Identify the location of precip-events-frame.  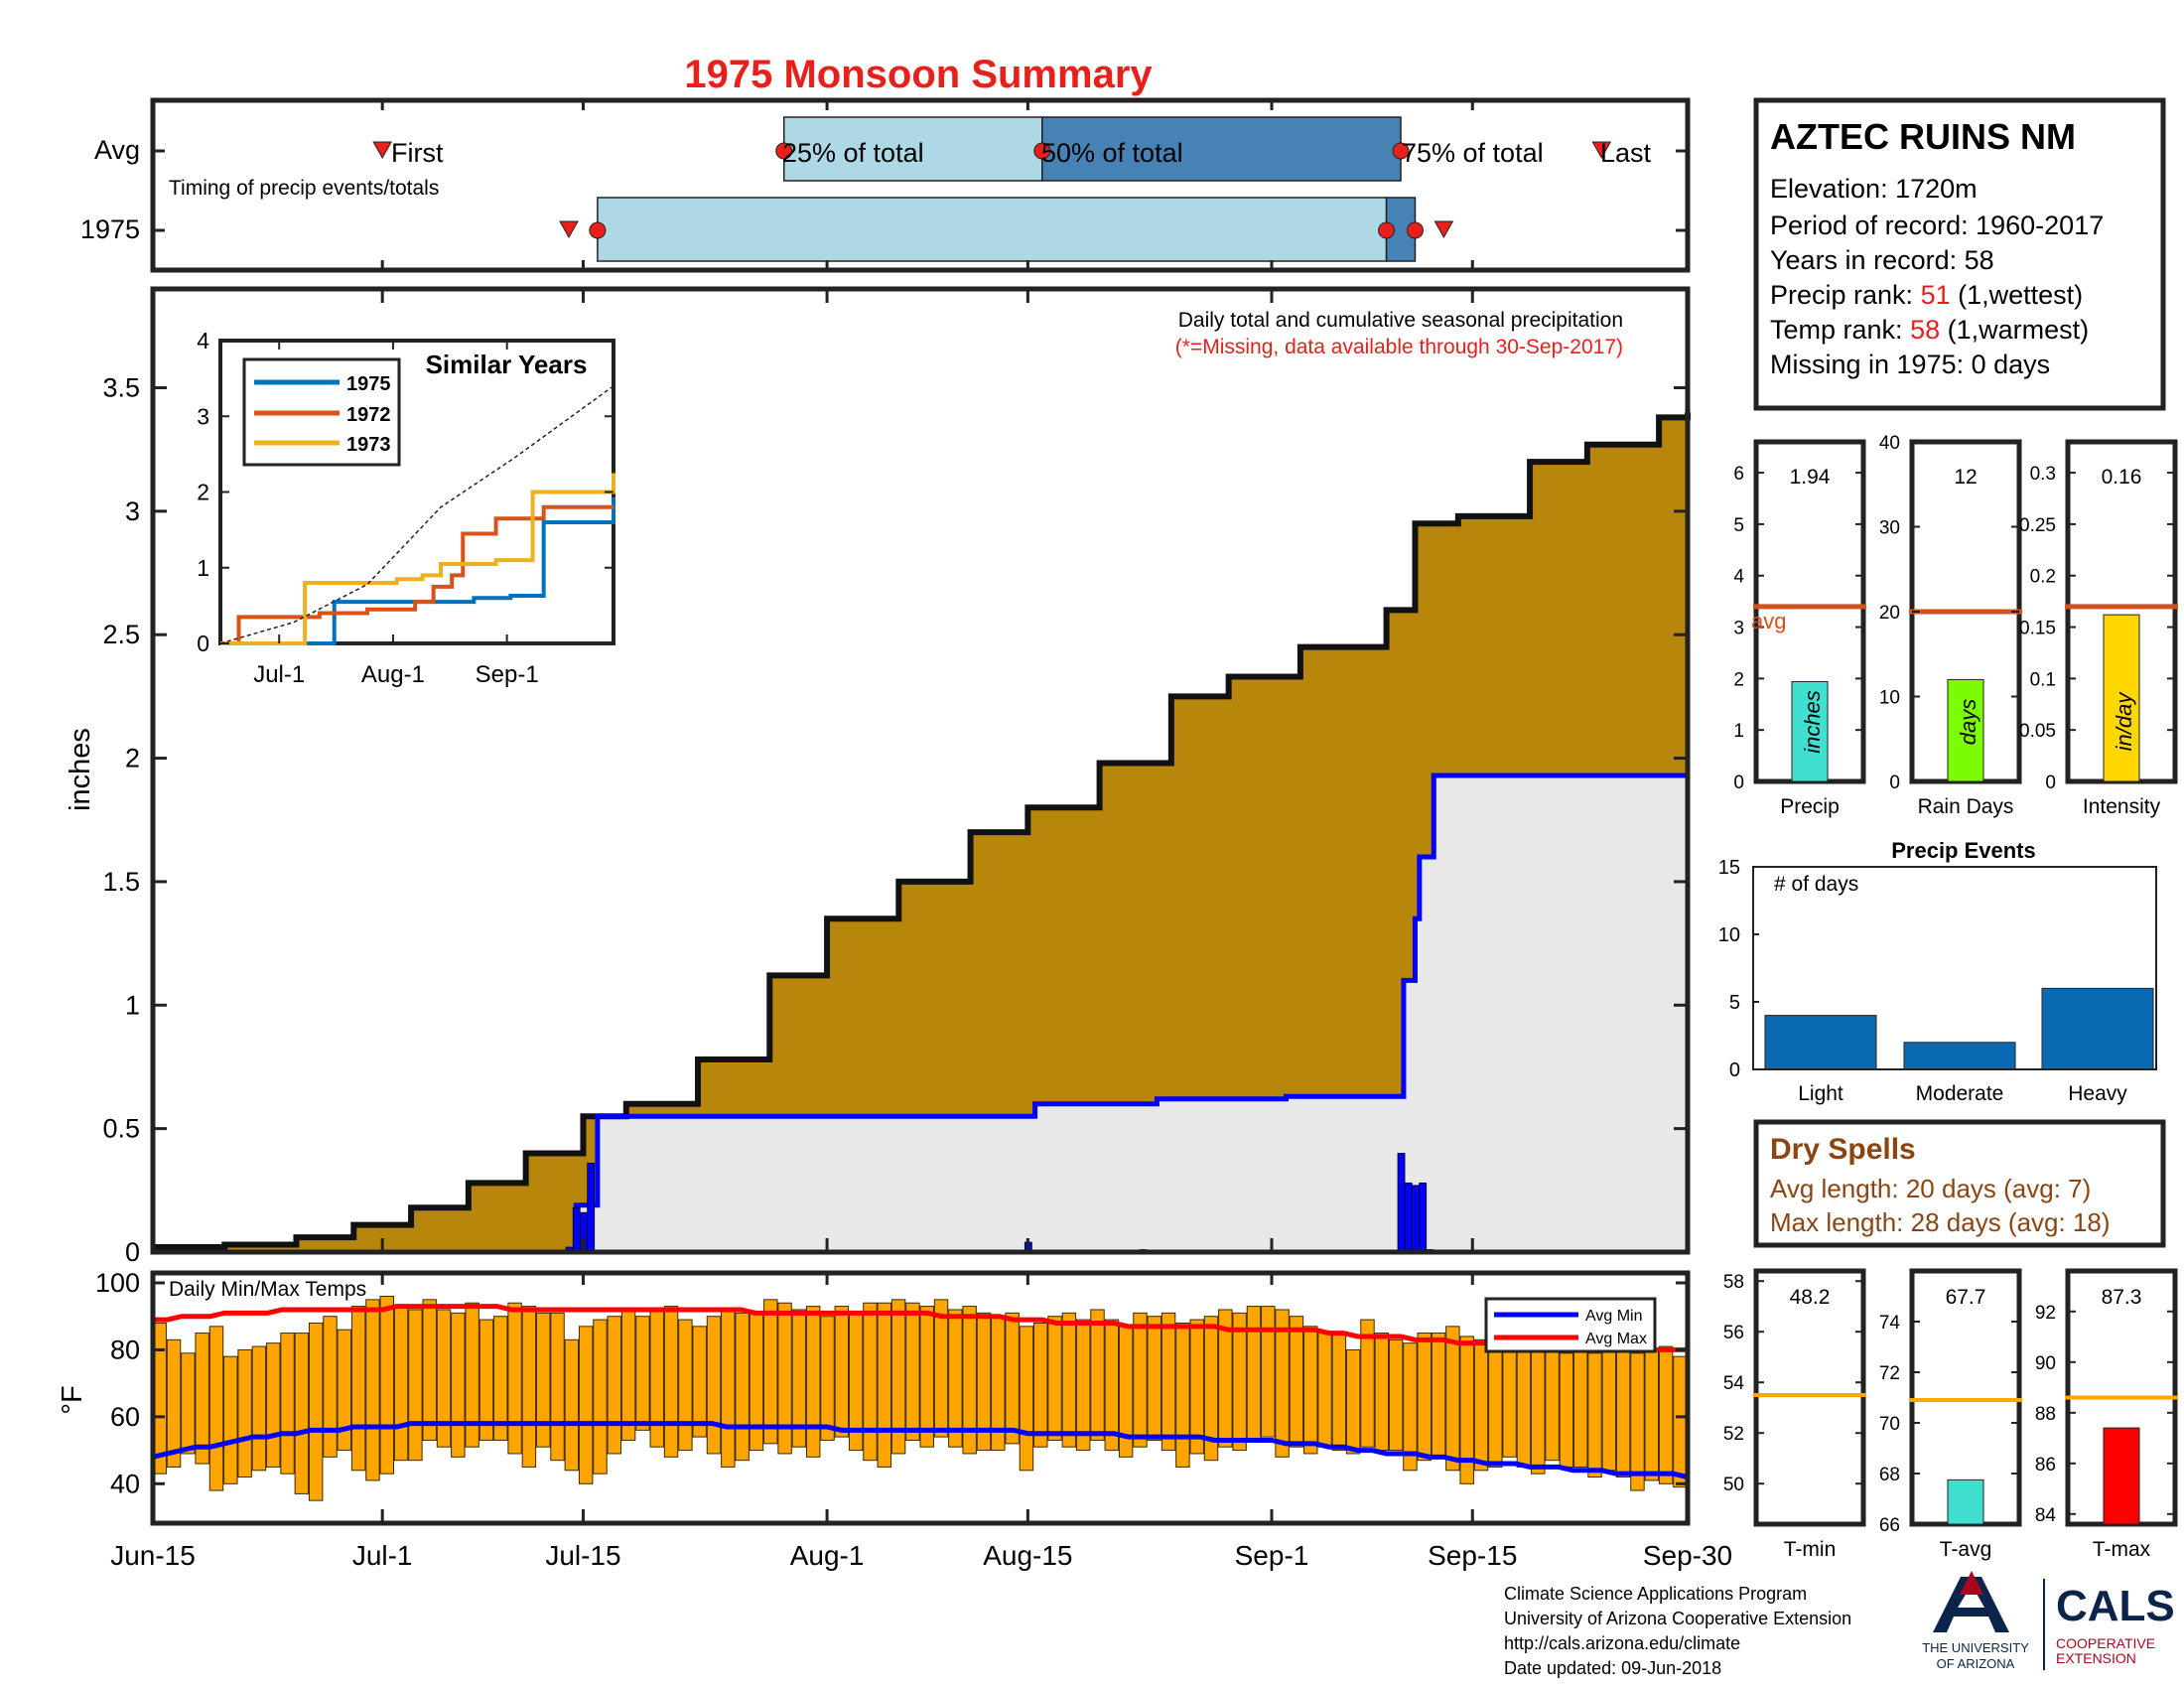
(1954, 968).